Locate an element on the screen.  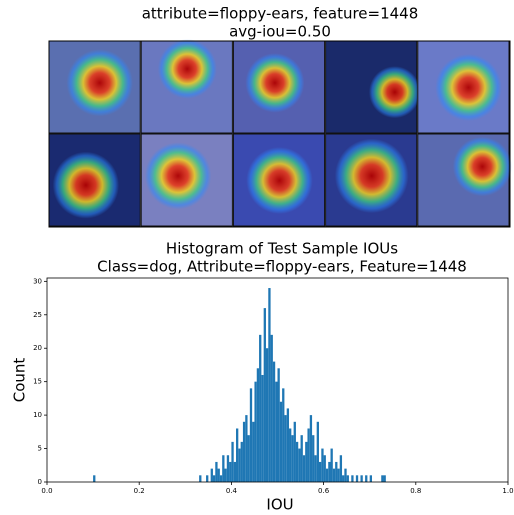
figure-title: attribute=floppy-ears, feature=1448 is located at coordinates (280, 14).